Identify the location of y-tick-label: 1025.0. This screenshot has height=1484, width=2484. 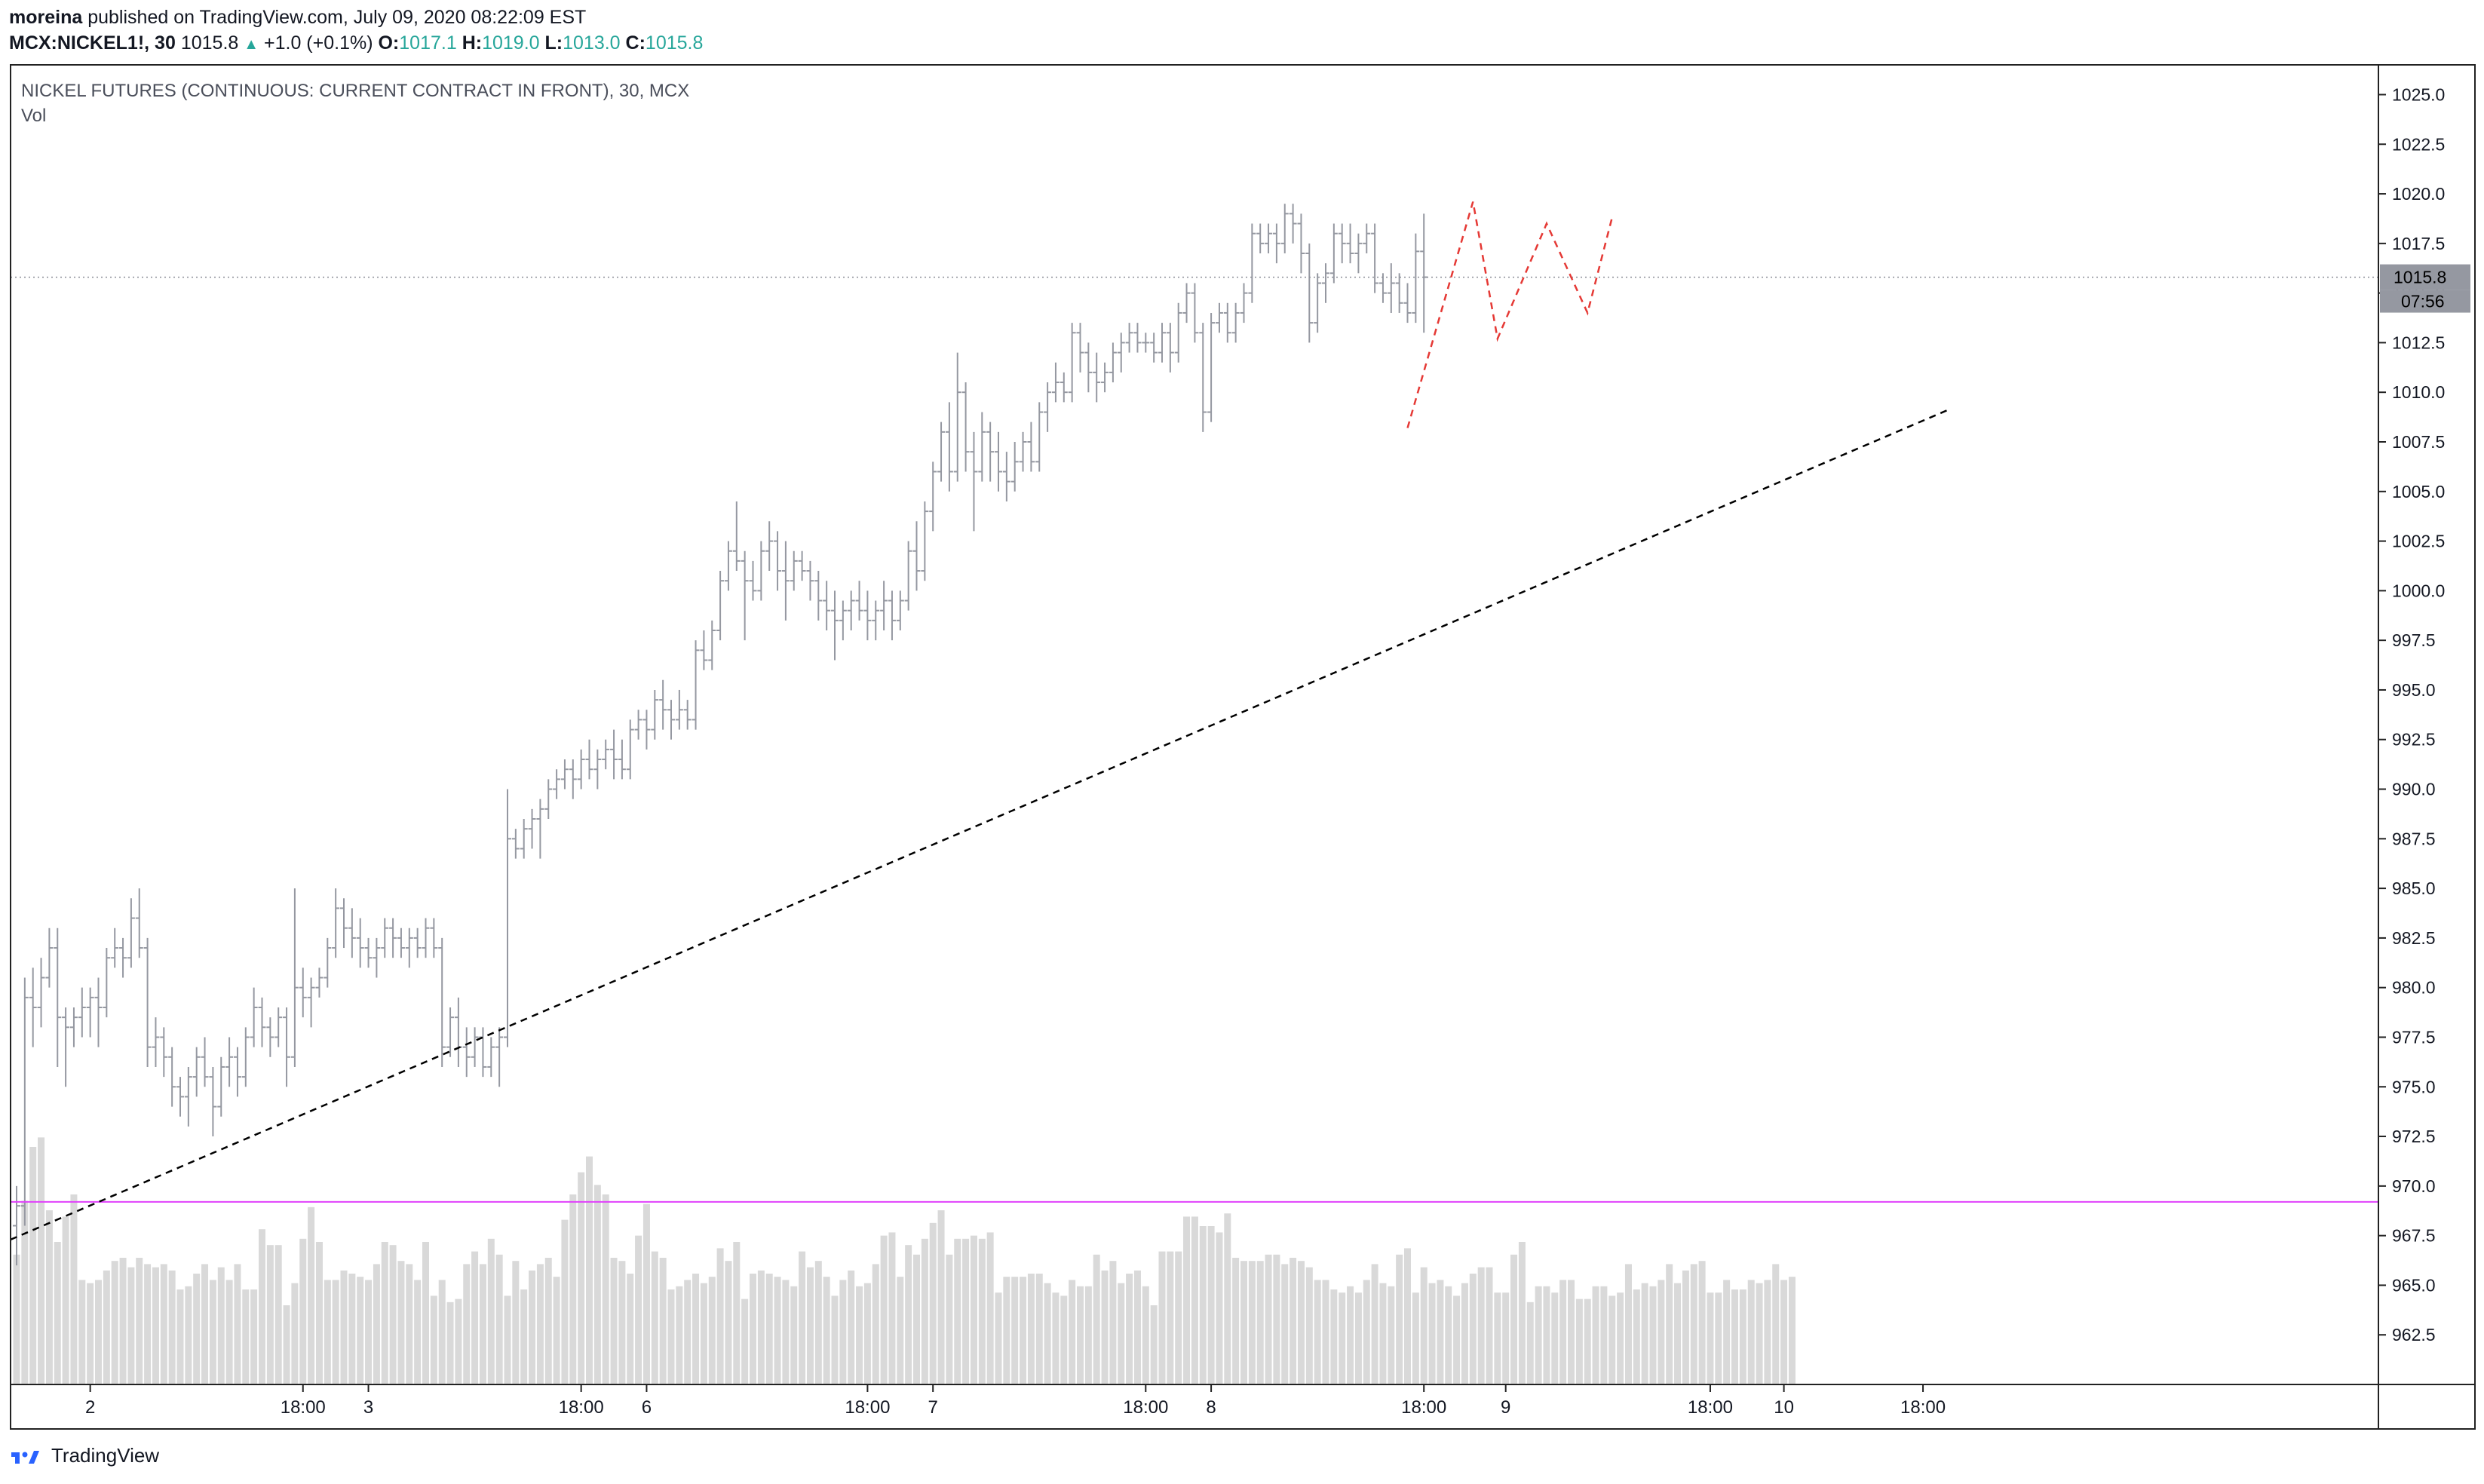
(2418, 94).